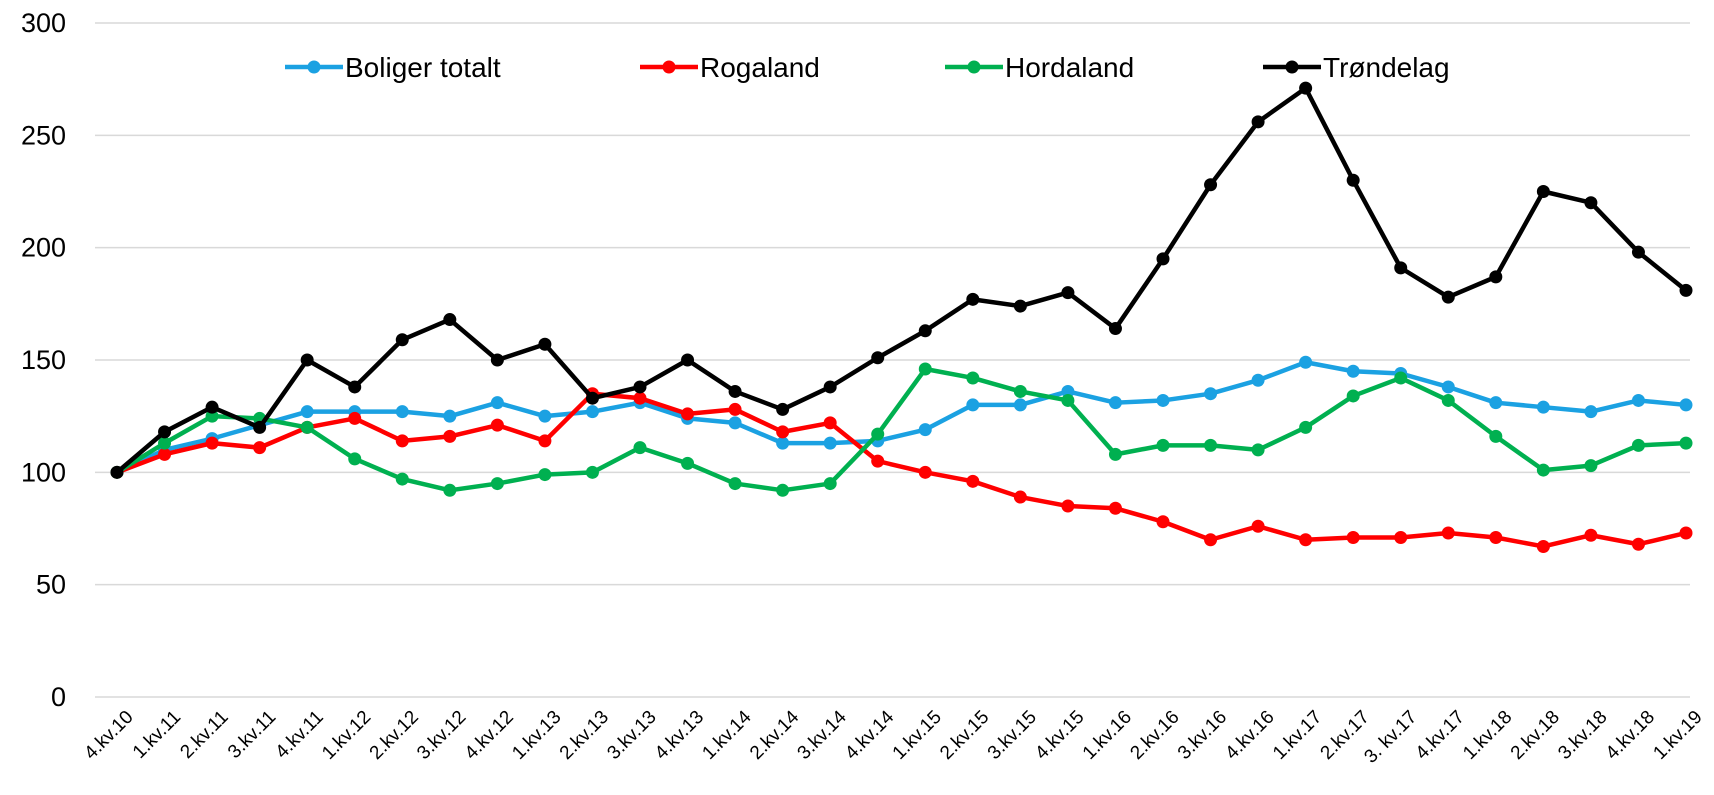  Describe the element at coordinates (1012, 735) in the screenshot. I see `x-tick-label: 3.kv.15` at that location.